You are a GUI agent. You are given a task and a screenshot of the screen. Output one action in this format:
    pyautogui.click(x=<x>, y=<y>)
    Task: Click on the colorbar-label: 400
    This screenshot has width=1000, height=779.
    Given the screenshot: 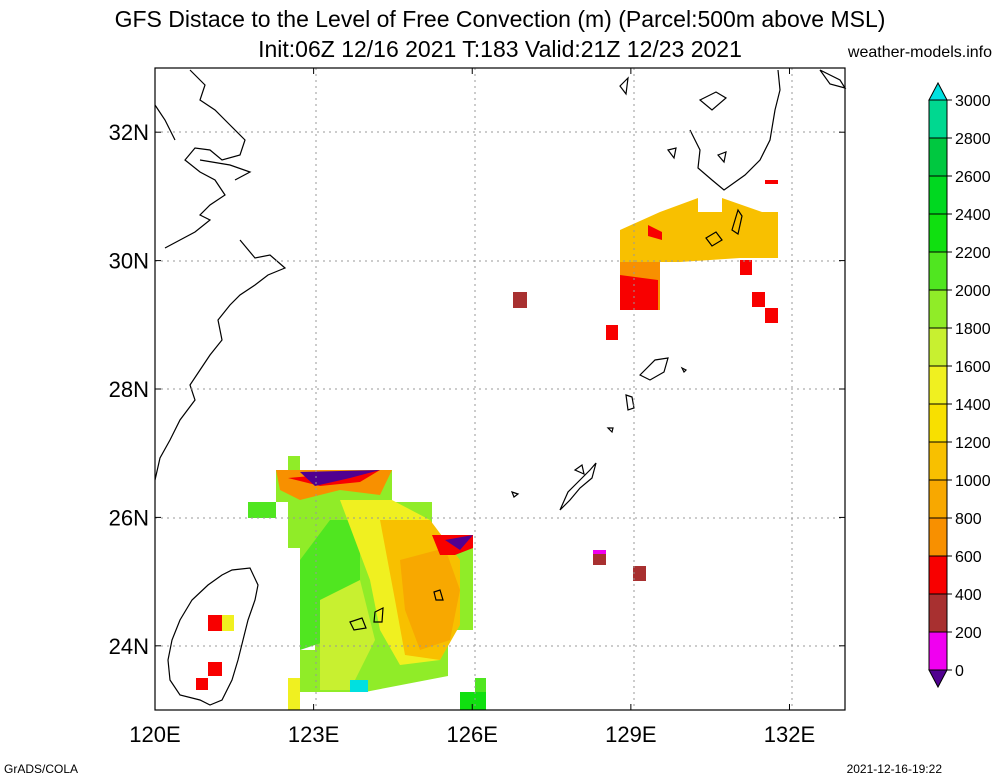 What is the action you would take?
    pyautogui.click(x=968, y=595)
    